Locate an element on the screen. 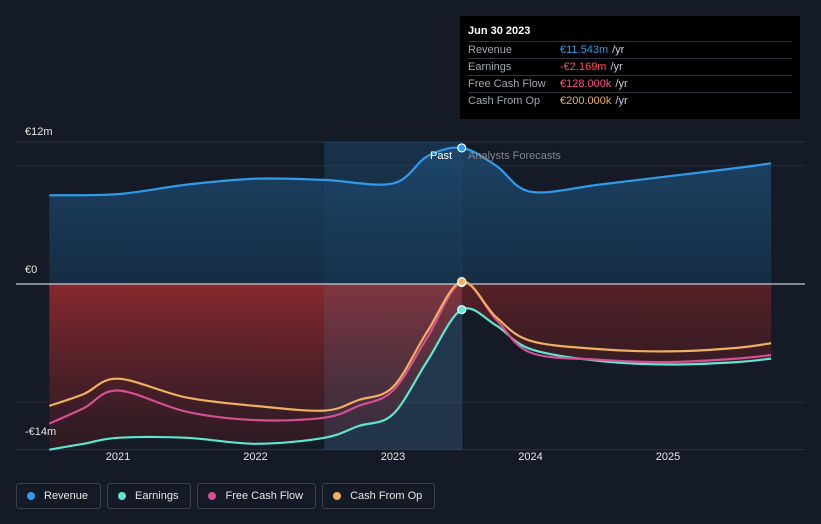  legend-item-earnings: Earnings is located at coordinates (149, 496).